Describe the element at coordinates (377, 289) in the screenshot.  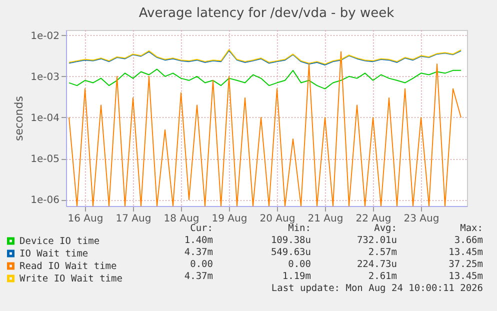
I see `text: Last update: Mon Aug 24 10:00:11 2026` at that location.